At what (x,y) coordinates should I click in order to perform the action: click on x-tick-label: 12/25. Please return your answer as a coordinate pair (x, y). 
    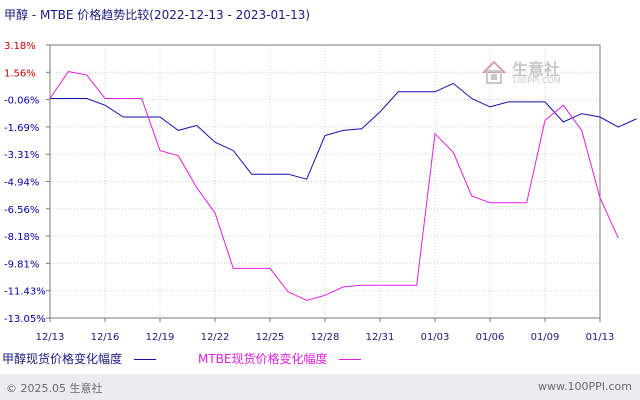
    Looking at the image, I should click on (270, 337).